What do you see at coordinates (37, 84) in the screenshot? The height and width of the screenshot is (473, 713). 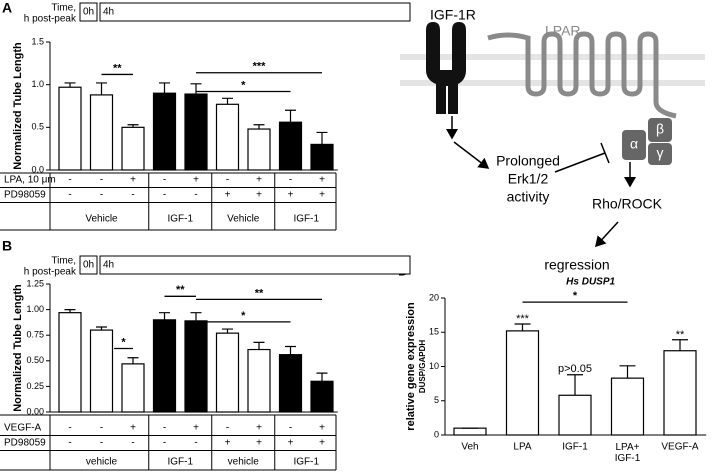 I see `y-tick-label: 1.0` at bounding box center [37, 84].